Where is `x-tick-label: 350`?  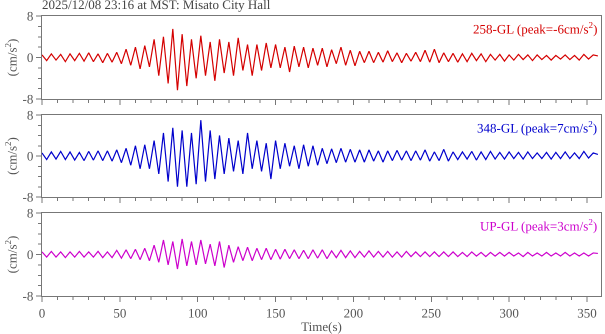 x-tick-label: 350 is located at coordinates (587, 313).